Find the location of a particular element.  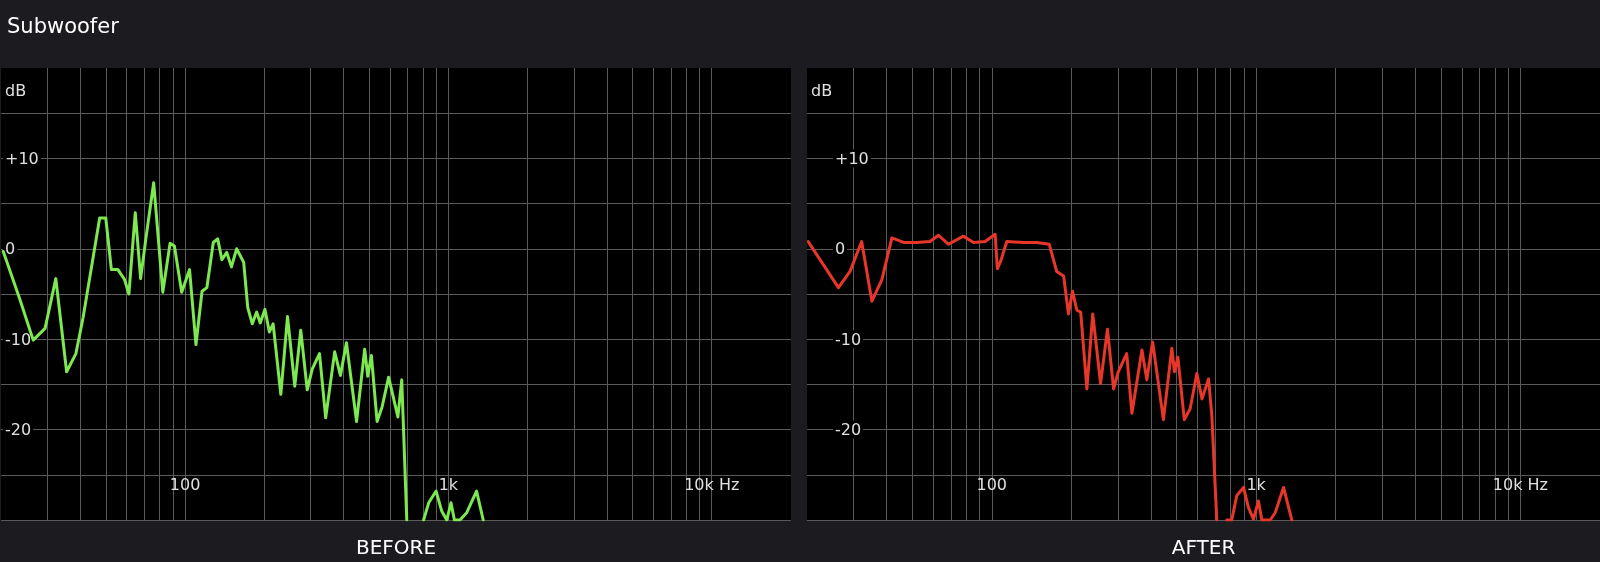

x-axis-title: AFTER is located at coordinates (1203, 547).